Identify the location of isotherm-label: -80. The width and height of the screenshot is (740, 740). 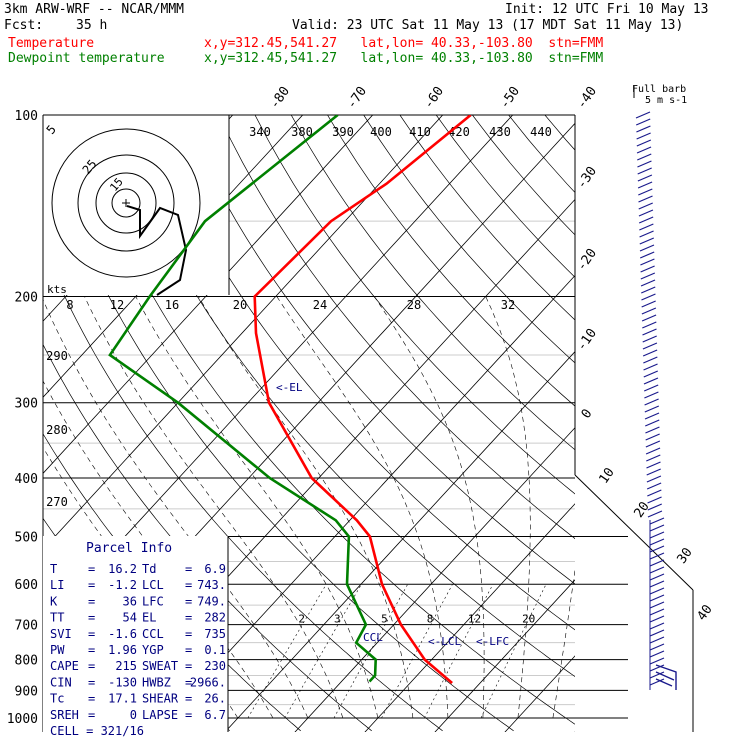
(280, 98).